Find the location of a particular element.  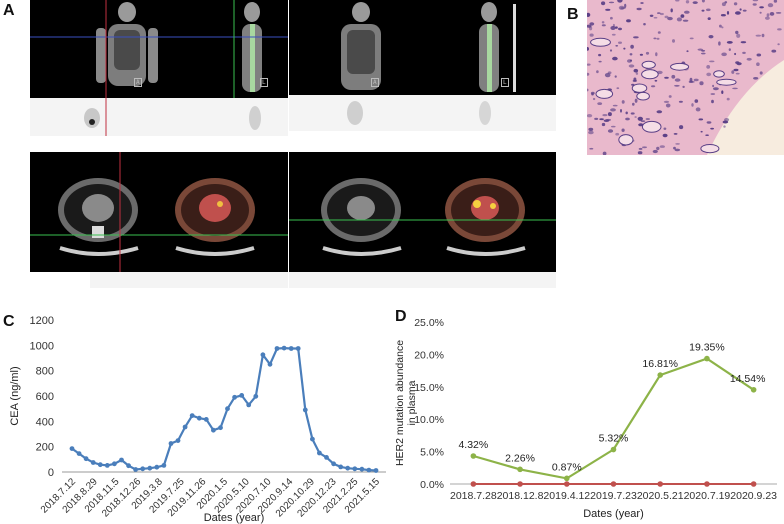

her2-data-label: 0.87% is located at coordinates (567, 467).